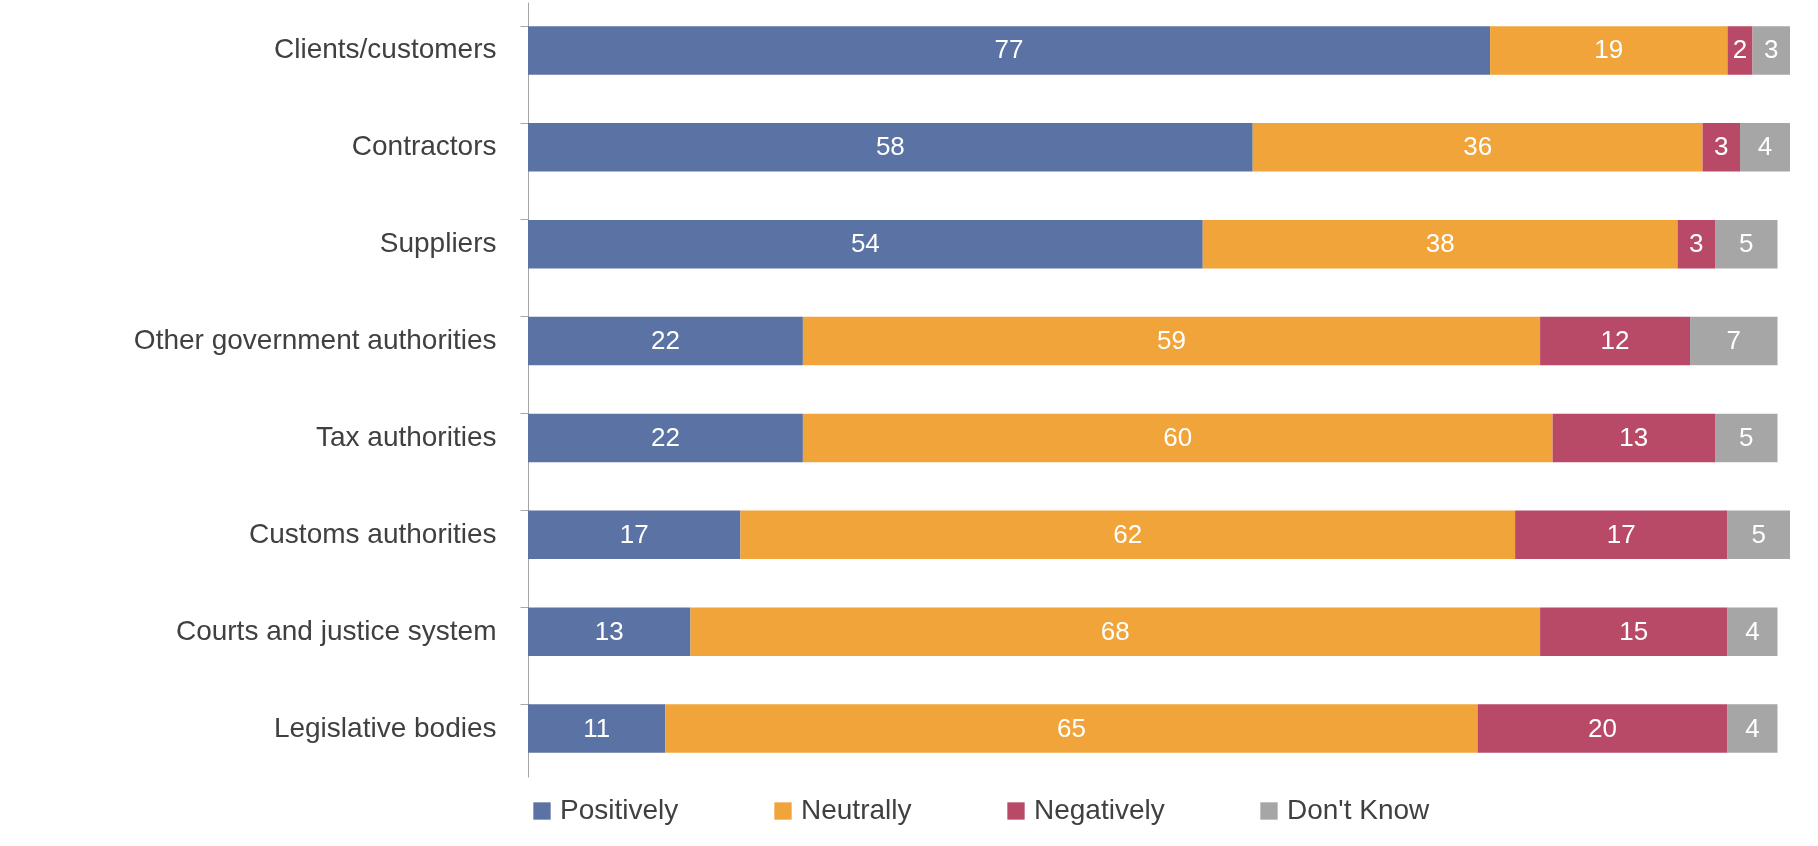 The height and width of the screenshot is (846, 1818). I want to click on legend-label: Neutrally, so click(856, 809).